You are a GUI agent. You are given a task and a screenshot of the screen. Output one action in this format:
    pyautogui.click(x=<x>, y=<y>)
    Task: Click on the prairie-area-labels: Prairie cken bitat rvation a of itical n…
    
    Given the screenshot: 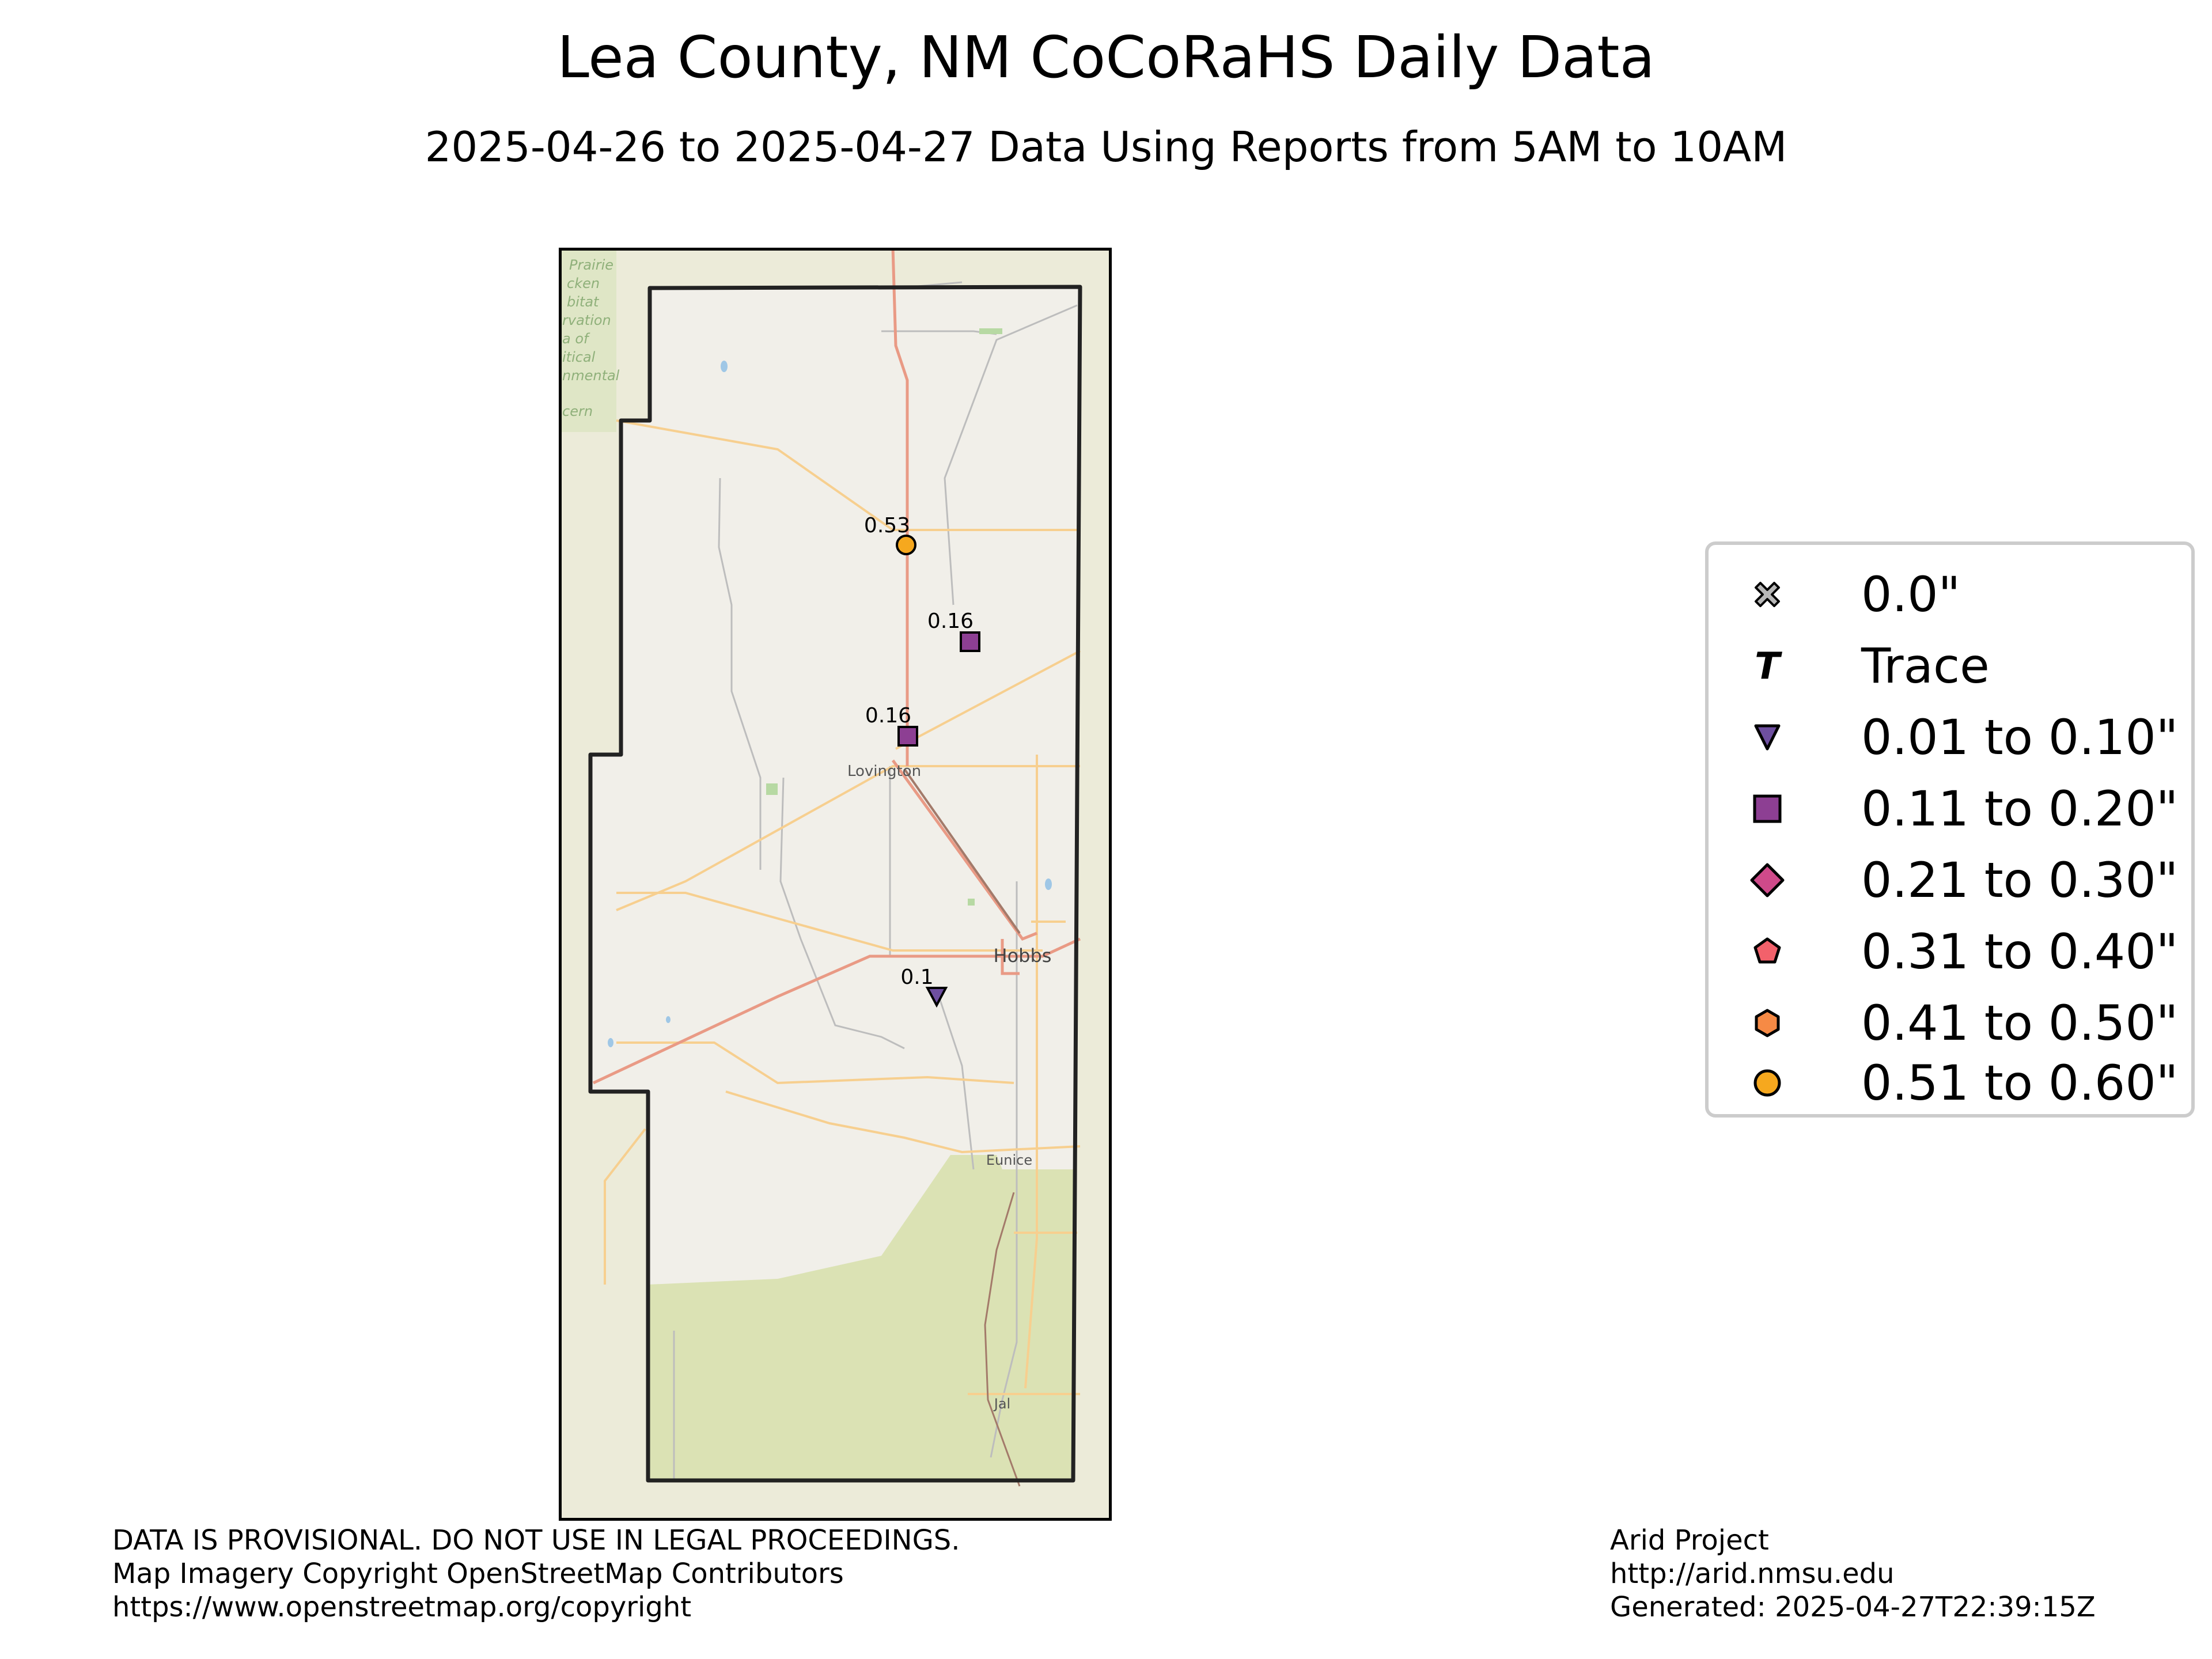 What is the action you would take?
    pyautogui.click(x=591, y=338)
    